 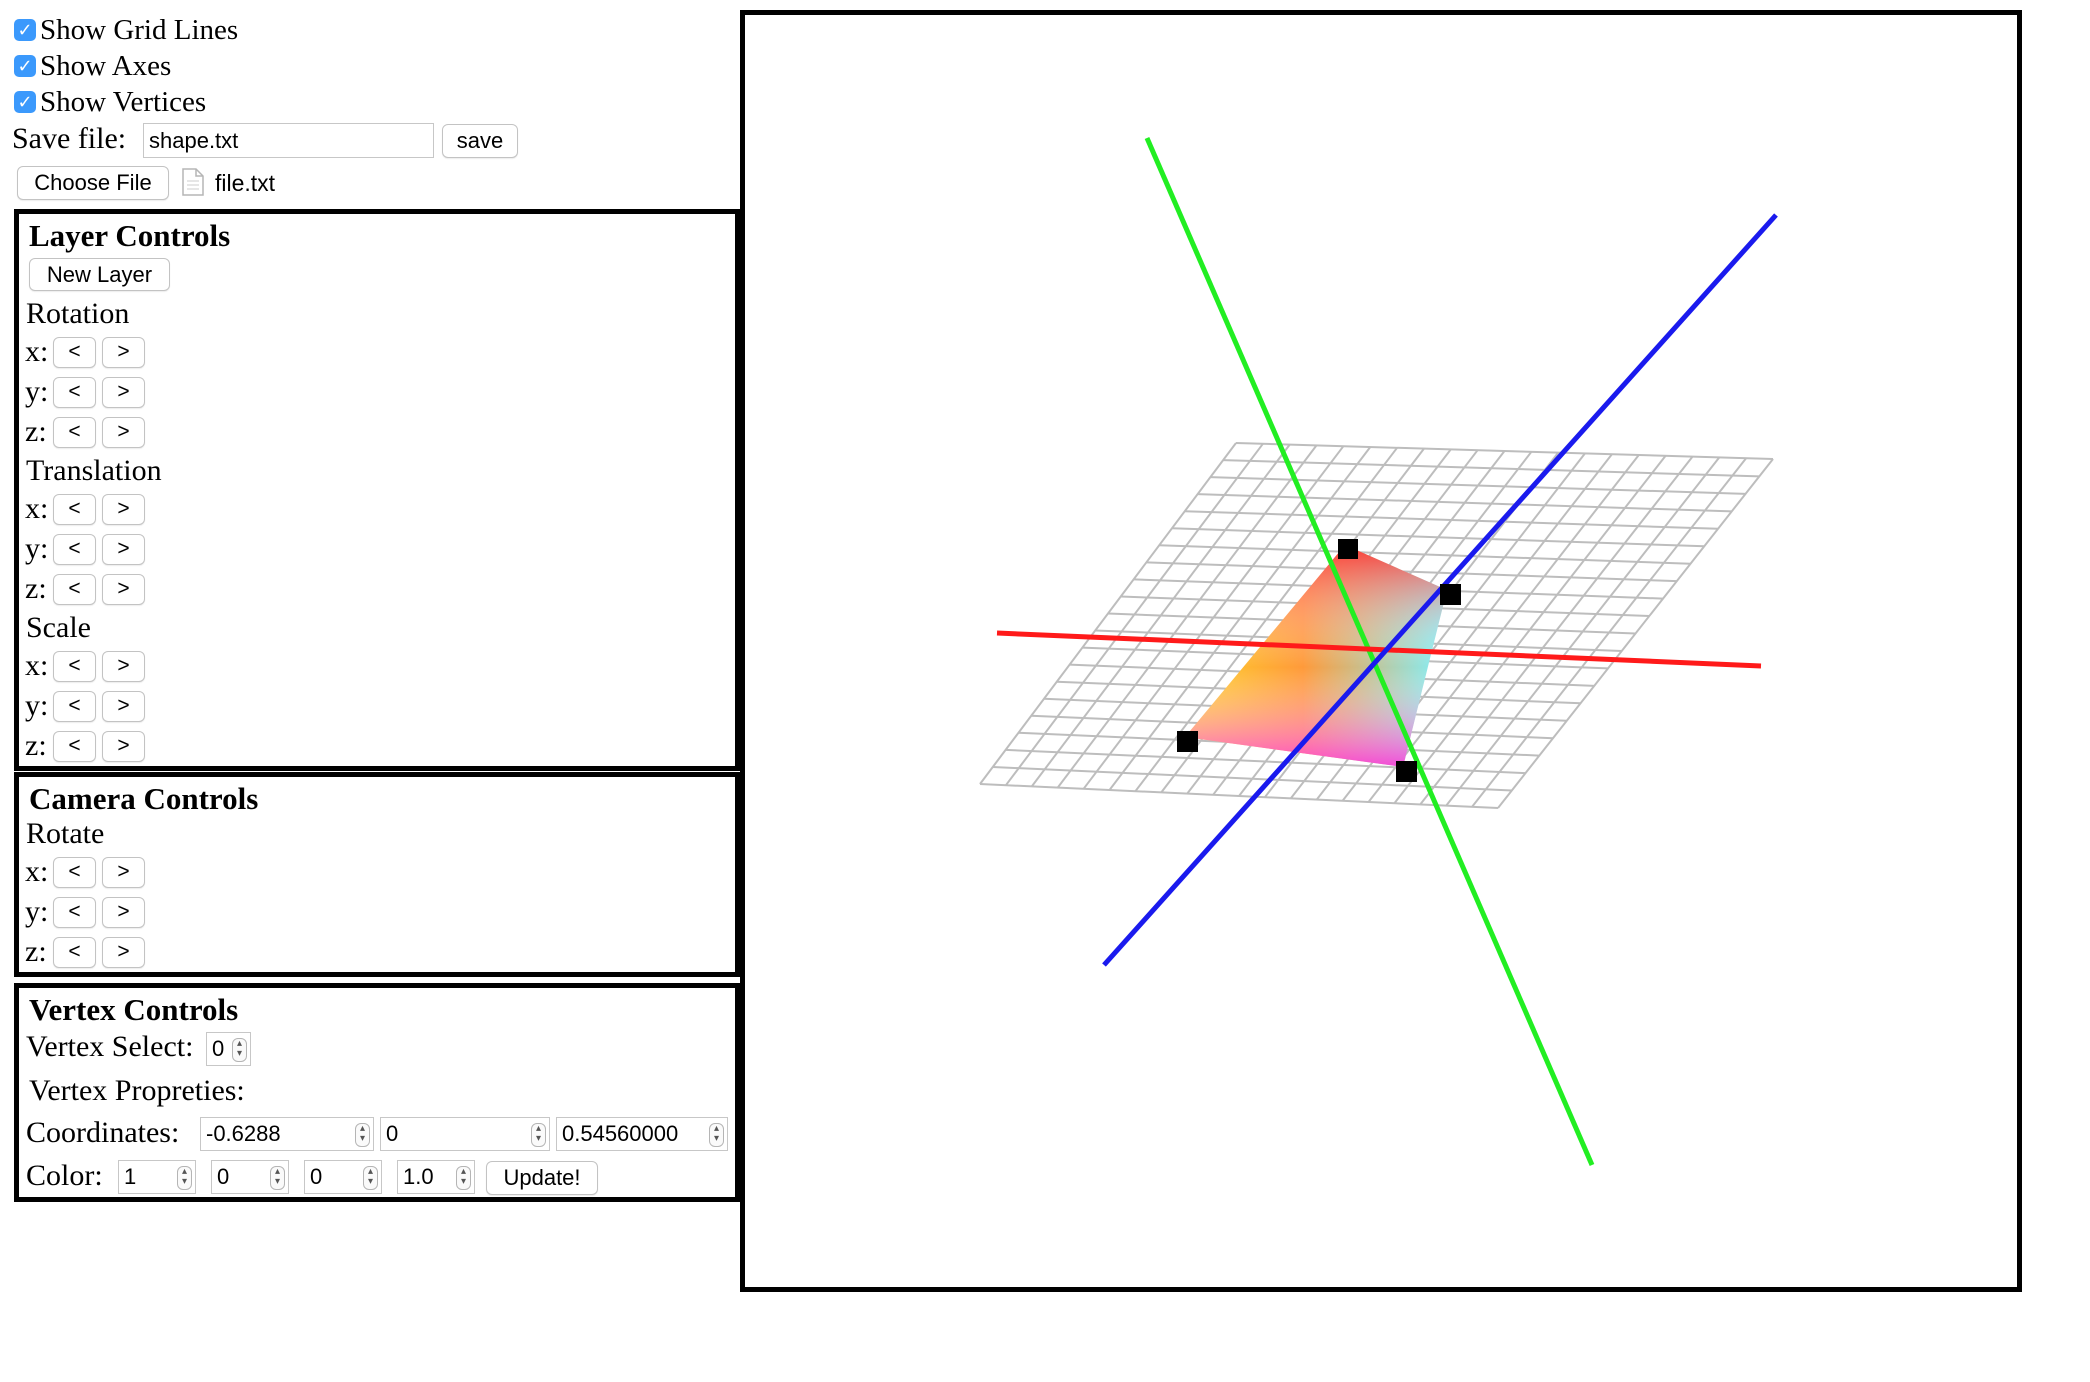 I want to click on layer-scale-z-increase-button: >, so click(x=123, y=746).